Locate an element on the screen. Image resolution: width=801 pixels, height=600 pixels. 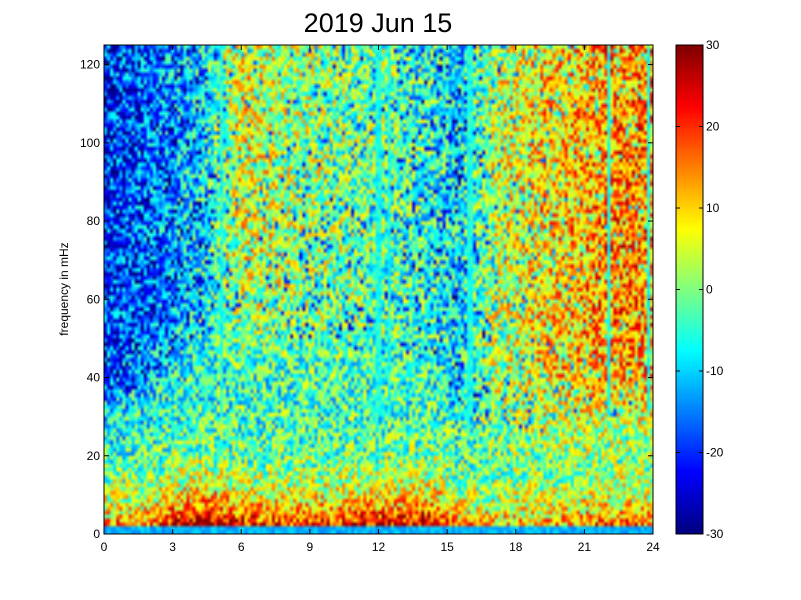
colorbar-gradient is located at coordinates (689, 289).